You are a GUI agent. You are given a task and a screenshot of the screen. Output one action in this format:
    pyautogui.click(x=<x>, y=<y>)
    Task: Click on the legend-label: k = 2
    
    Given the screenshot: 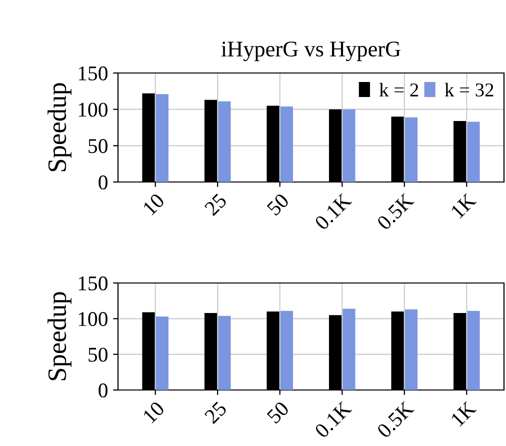 What is the action you would take?
    pyautogui.click(x=398, y=89)
    